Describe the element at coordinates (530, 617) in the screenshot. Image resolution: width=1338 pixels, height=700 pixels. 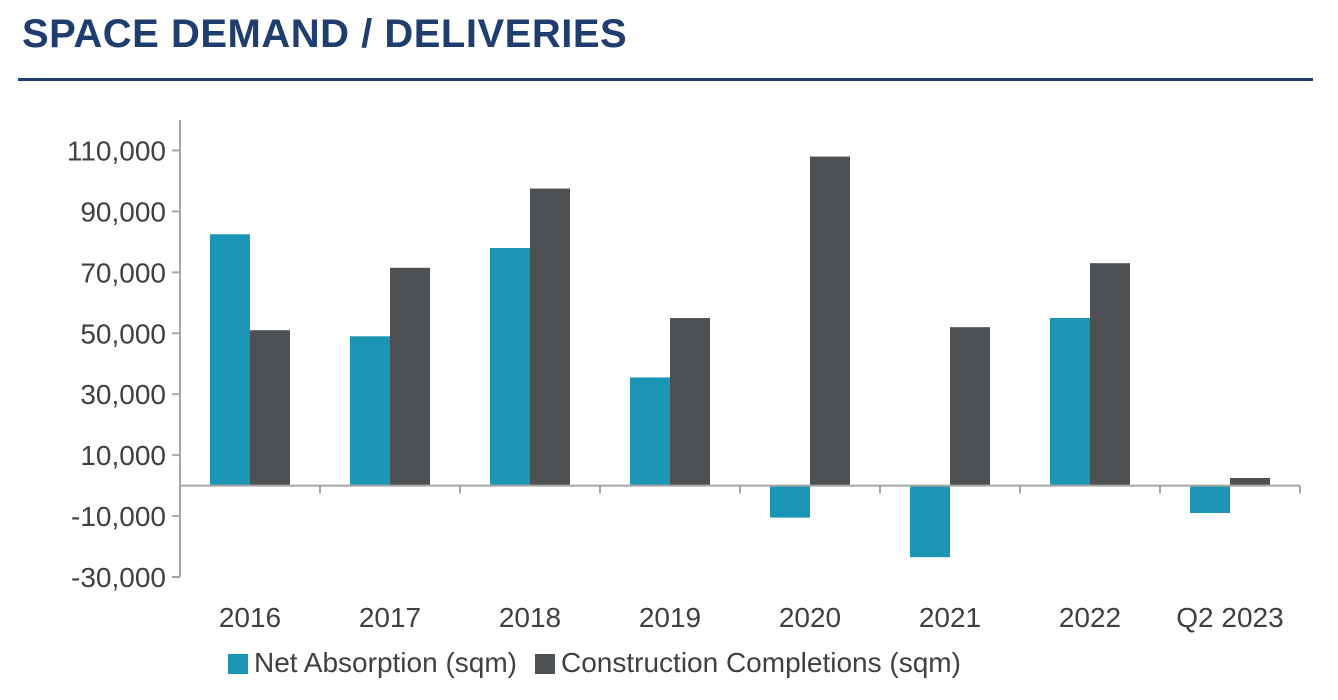
I see `x-tick-label: 2018` at that location.